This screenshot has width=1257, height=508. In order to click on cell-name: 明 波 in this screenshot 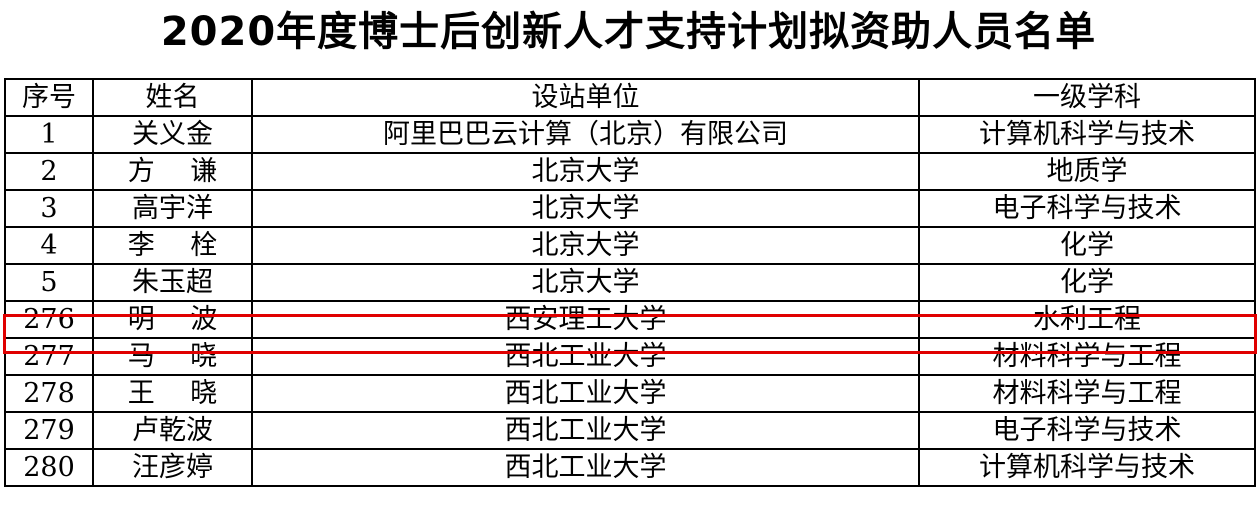, I will do `click(172, 319)`.